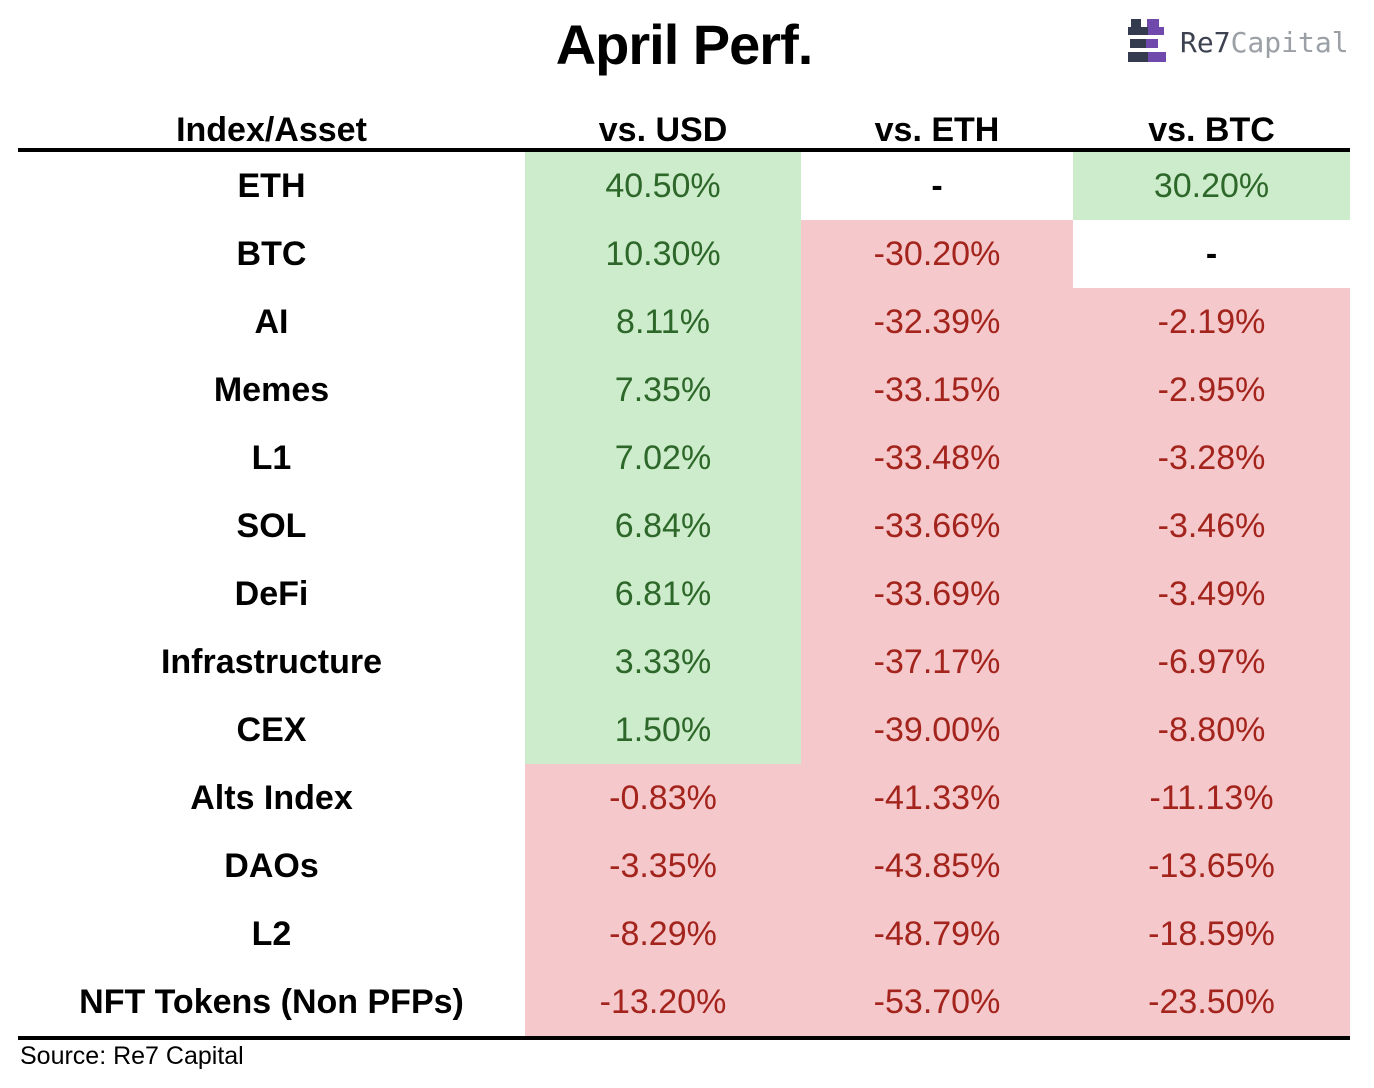 The height and width of the screenshot is (1088, 1374). What do you see at coordinates (937, 526) in the screenshot?
I see `value-cell: -33.66%` at bounding box center [937, 526].